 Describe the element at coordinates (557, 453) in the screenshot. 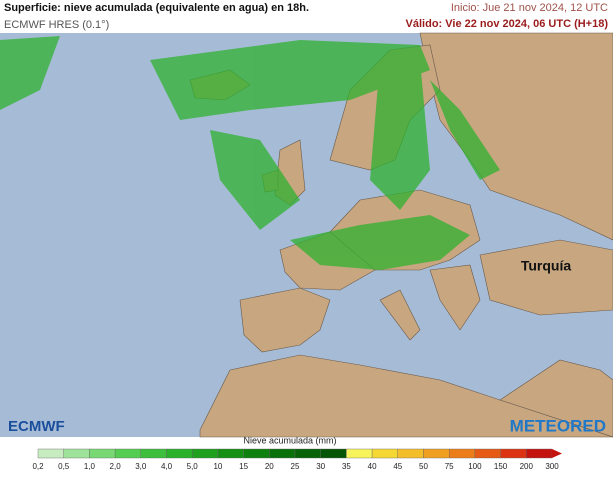

I see `legend-arrow` at that location.